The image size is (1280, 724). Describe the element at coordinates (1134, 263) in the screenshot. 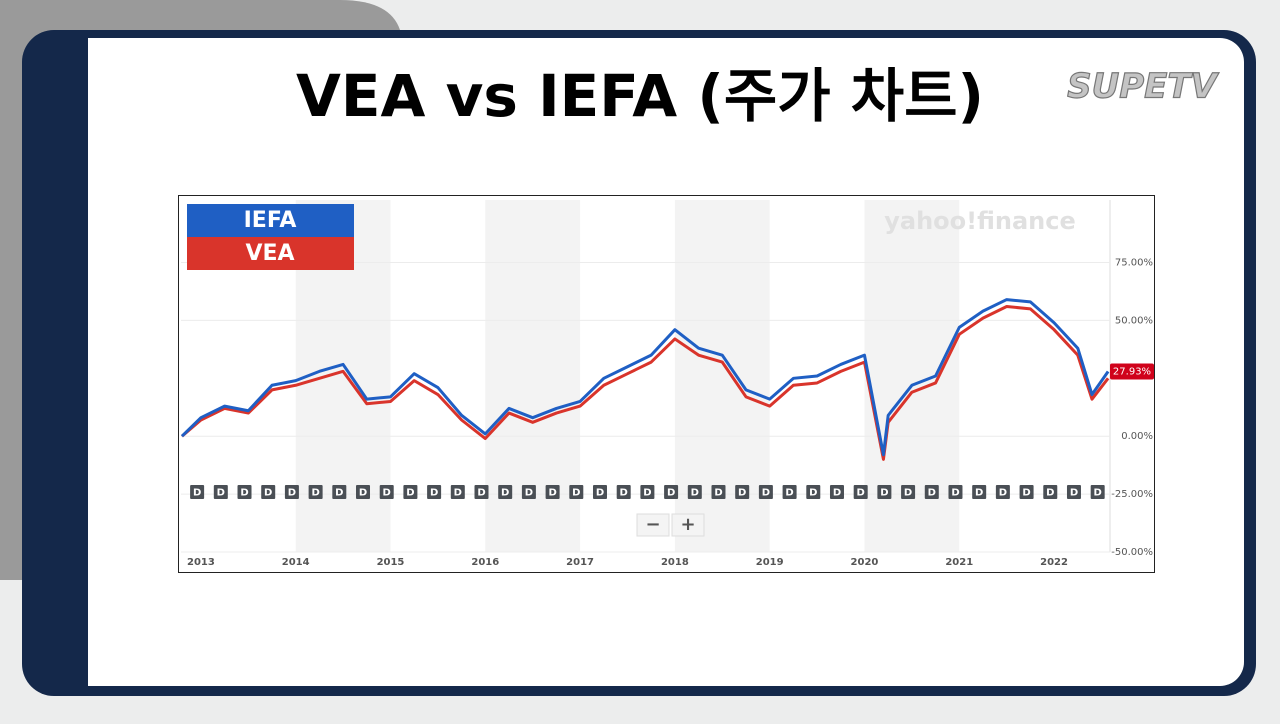

I see `y-tick-label: 75.00%` at that location.